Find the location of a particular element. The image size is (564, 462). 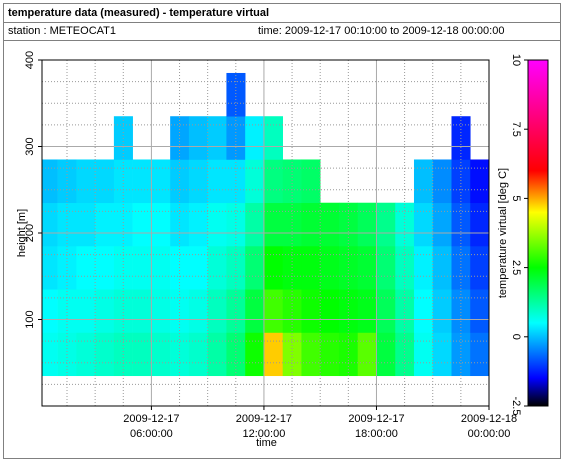

y-tick-label: 100 is located at coordinates (30, 319).